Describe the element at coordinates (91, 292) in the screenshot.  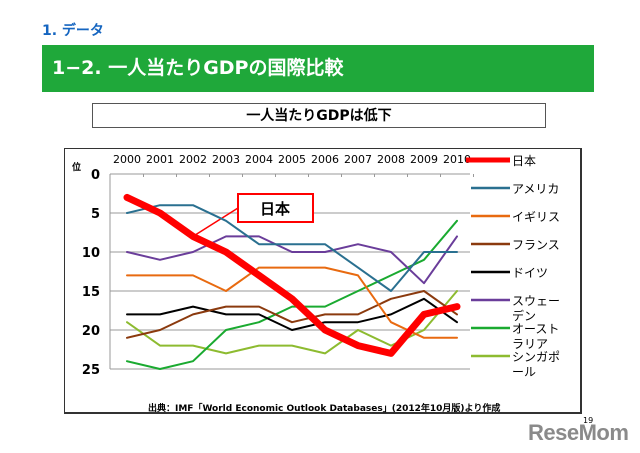
I see `y-tick-label: 15` at that location.